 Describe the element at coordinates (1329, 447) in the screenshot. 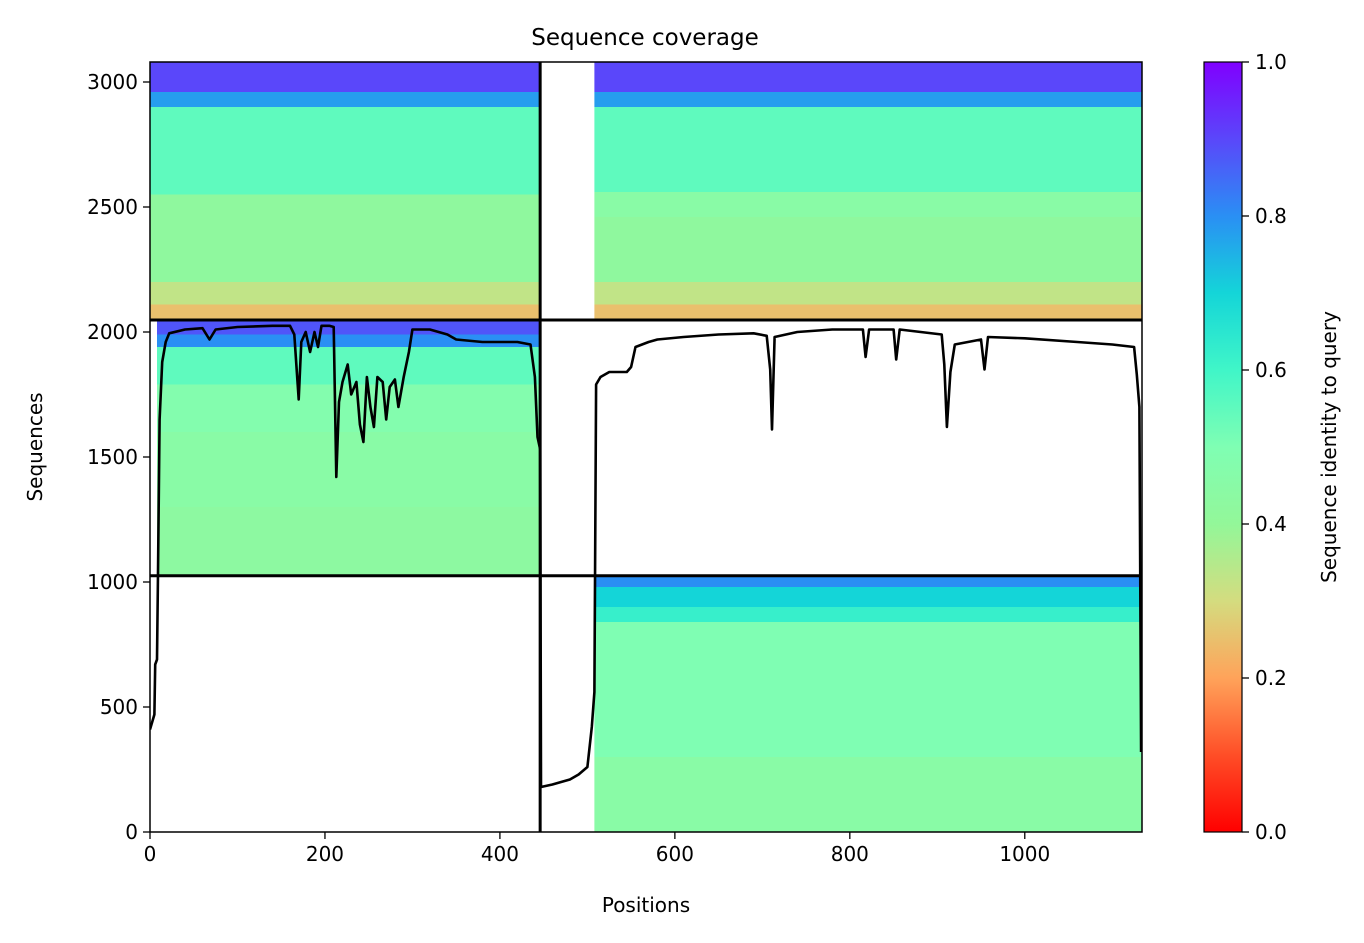

I see `colorbar-label: Sequence identity to query` at that location.